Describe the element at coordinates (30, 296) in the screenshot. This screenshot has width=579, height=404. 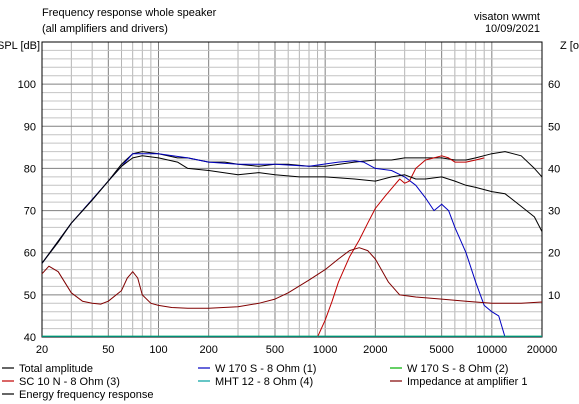
I see `y-tick-label: 50` at that location.